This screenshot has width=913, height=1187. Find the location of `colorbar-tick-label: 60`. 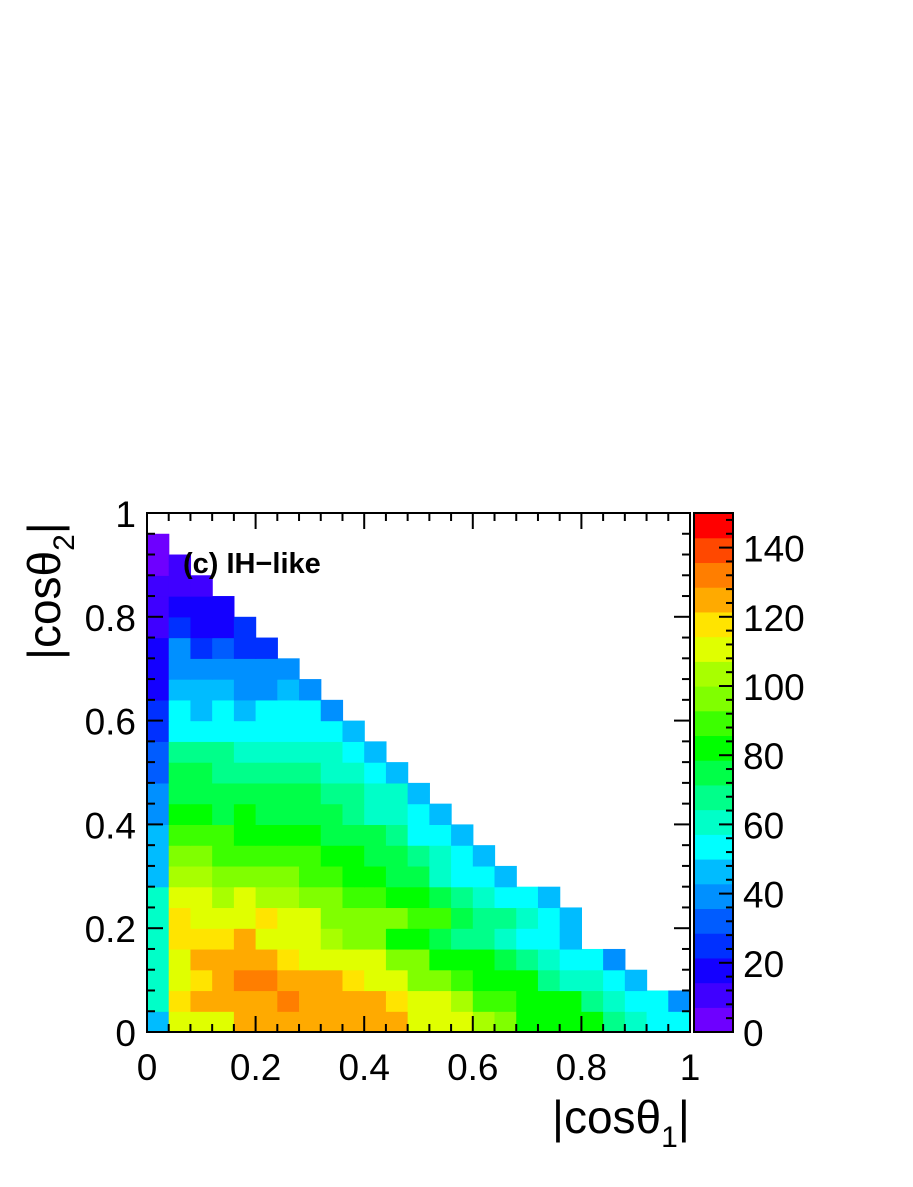

colorbar-tick-label: 60 is located at coordinates (763, 825).